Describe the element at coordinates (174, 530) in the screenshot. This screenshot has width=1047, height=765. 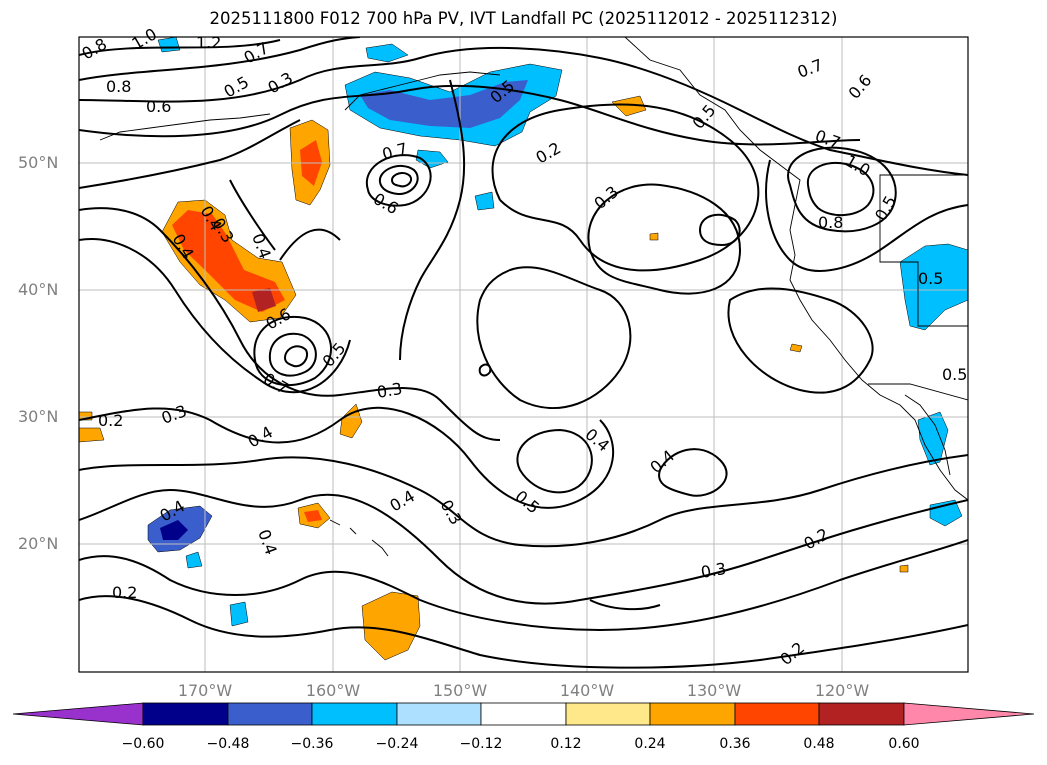
I see `neg-fill-hawaii-west-core` at that location.